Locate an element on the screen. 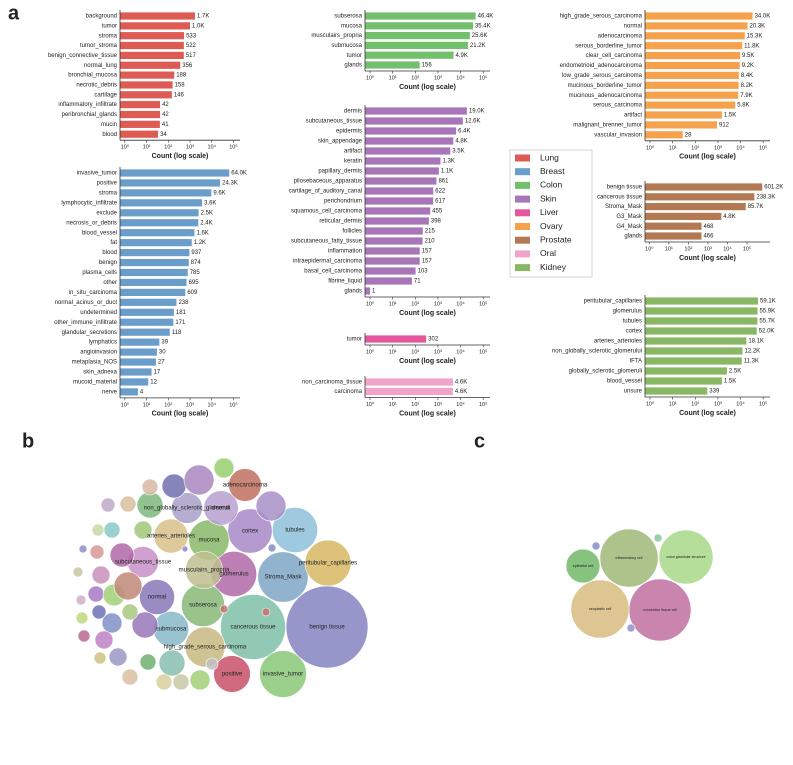 This screenshot has width=793, height=765. category-label: lymphocytic_infiltrate is located at coordinates (89, 203).